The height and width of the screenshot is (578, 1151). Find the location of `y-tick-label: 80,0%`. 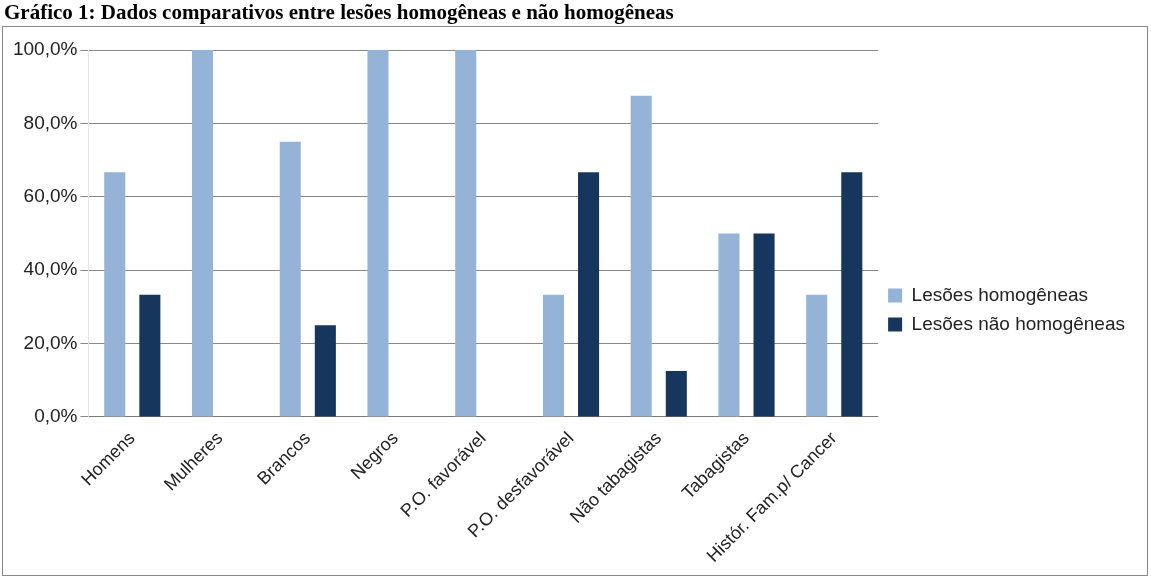

y-tick-label: 80,0% is located at coordinates (50, 122).